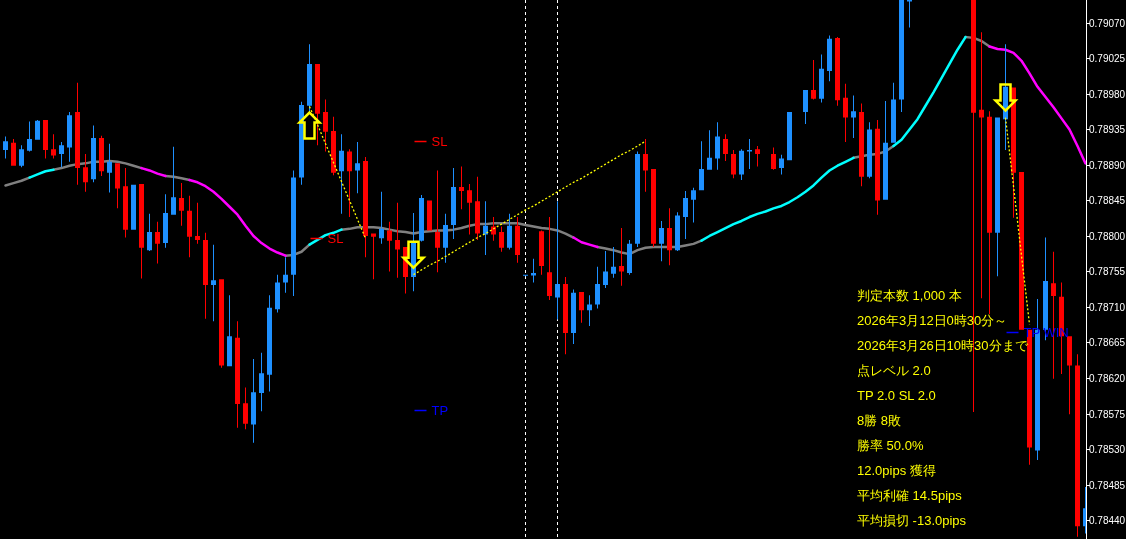  I want to click on annotation: 平均損切 -13.0pips, so click(912, 520).